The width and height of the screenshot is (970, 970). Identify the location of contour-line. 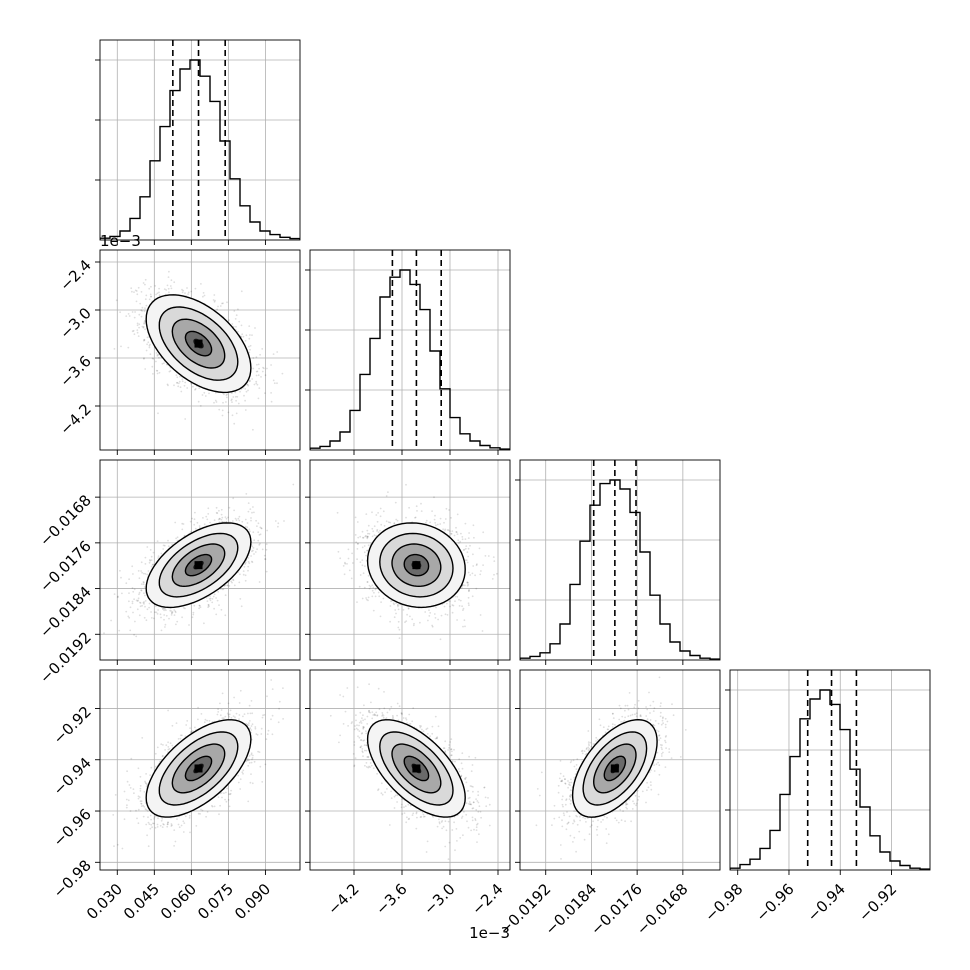
(198, 565).